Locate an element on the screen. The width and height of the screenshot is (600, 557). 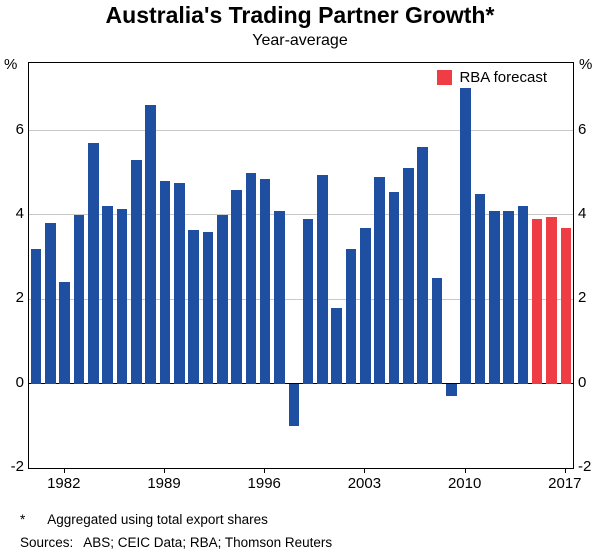
y-axis-unit-left: % is located at coordinates (11, 64).